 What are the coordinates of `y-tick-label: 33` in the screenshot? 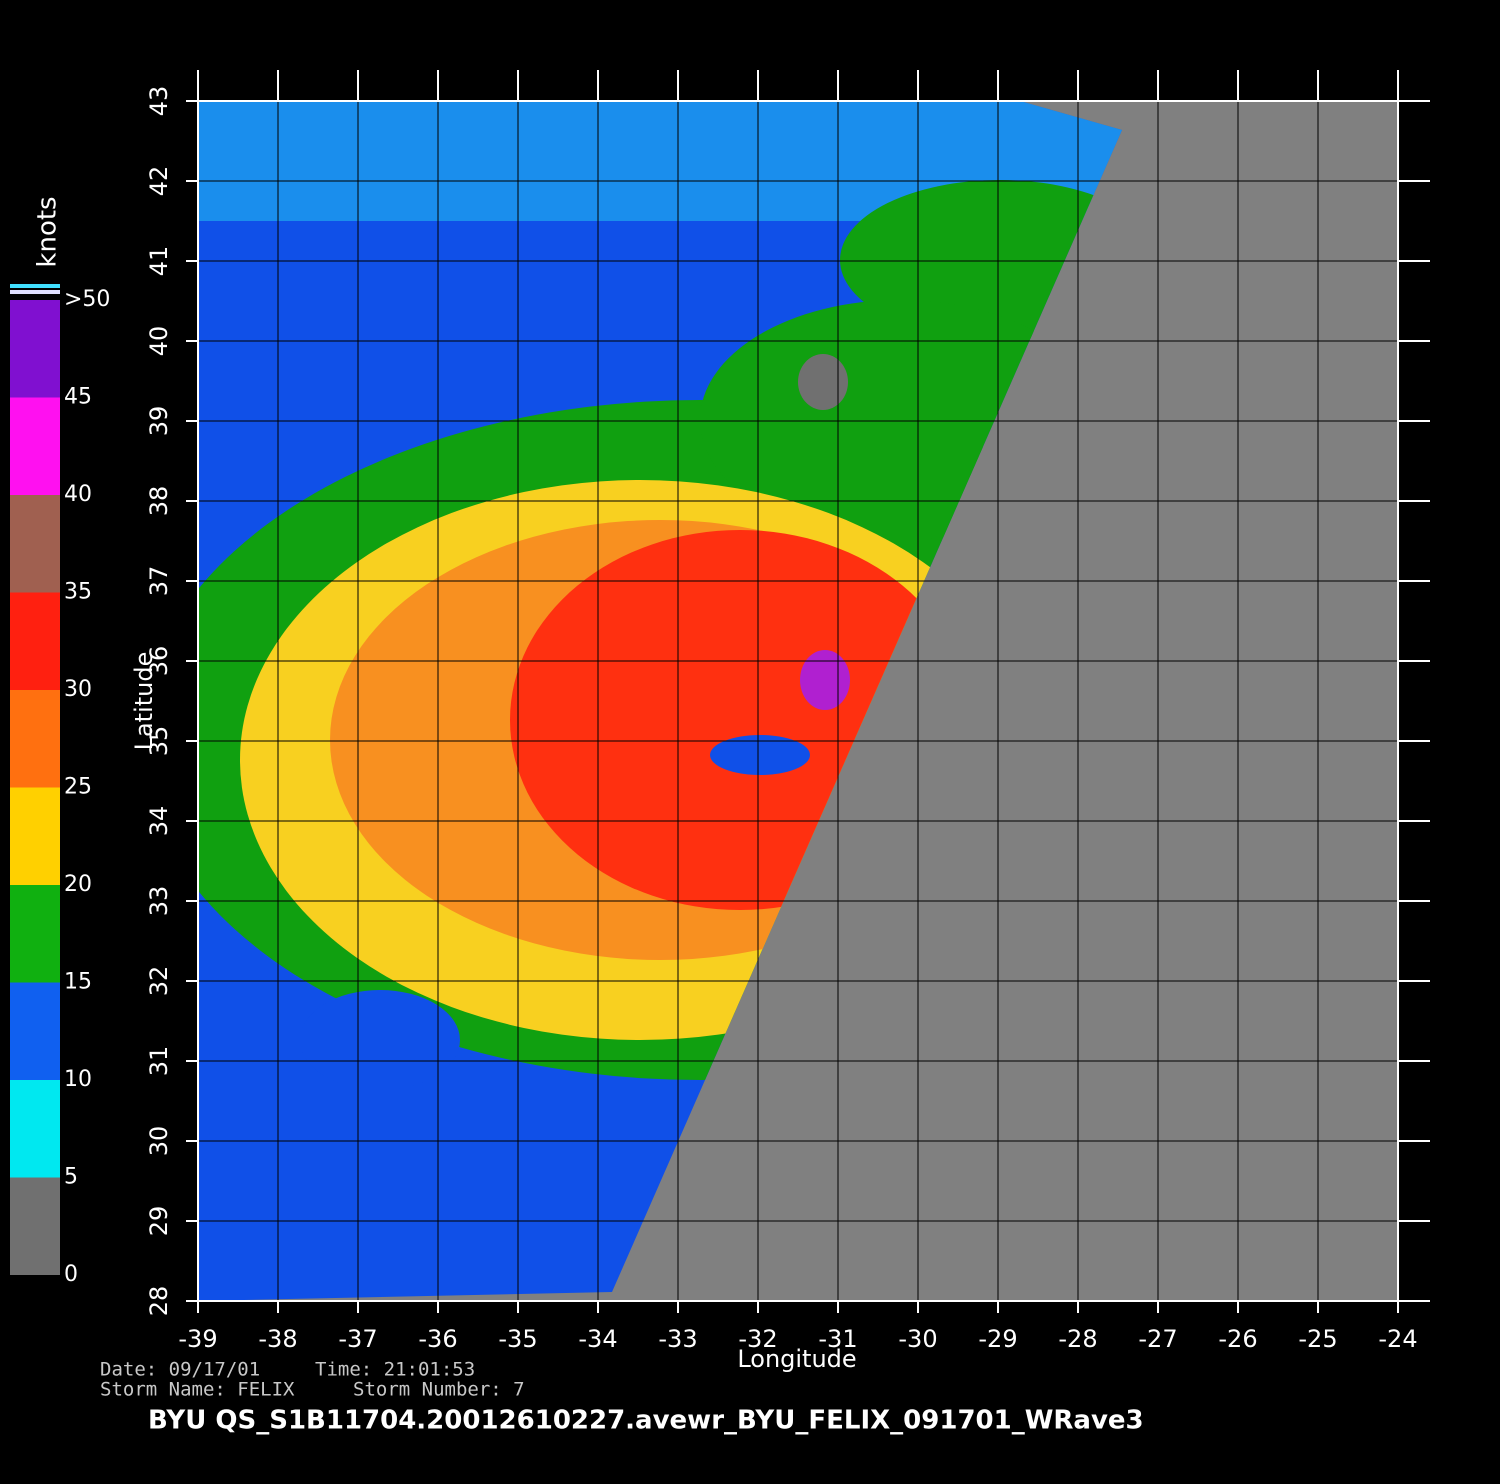 It's located at (159, 901).